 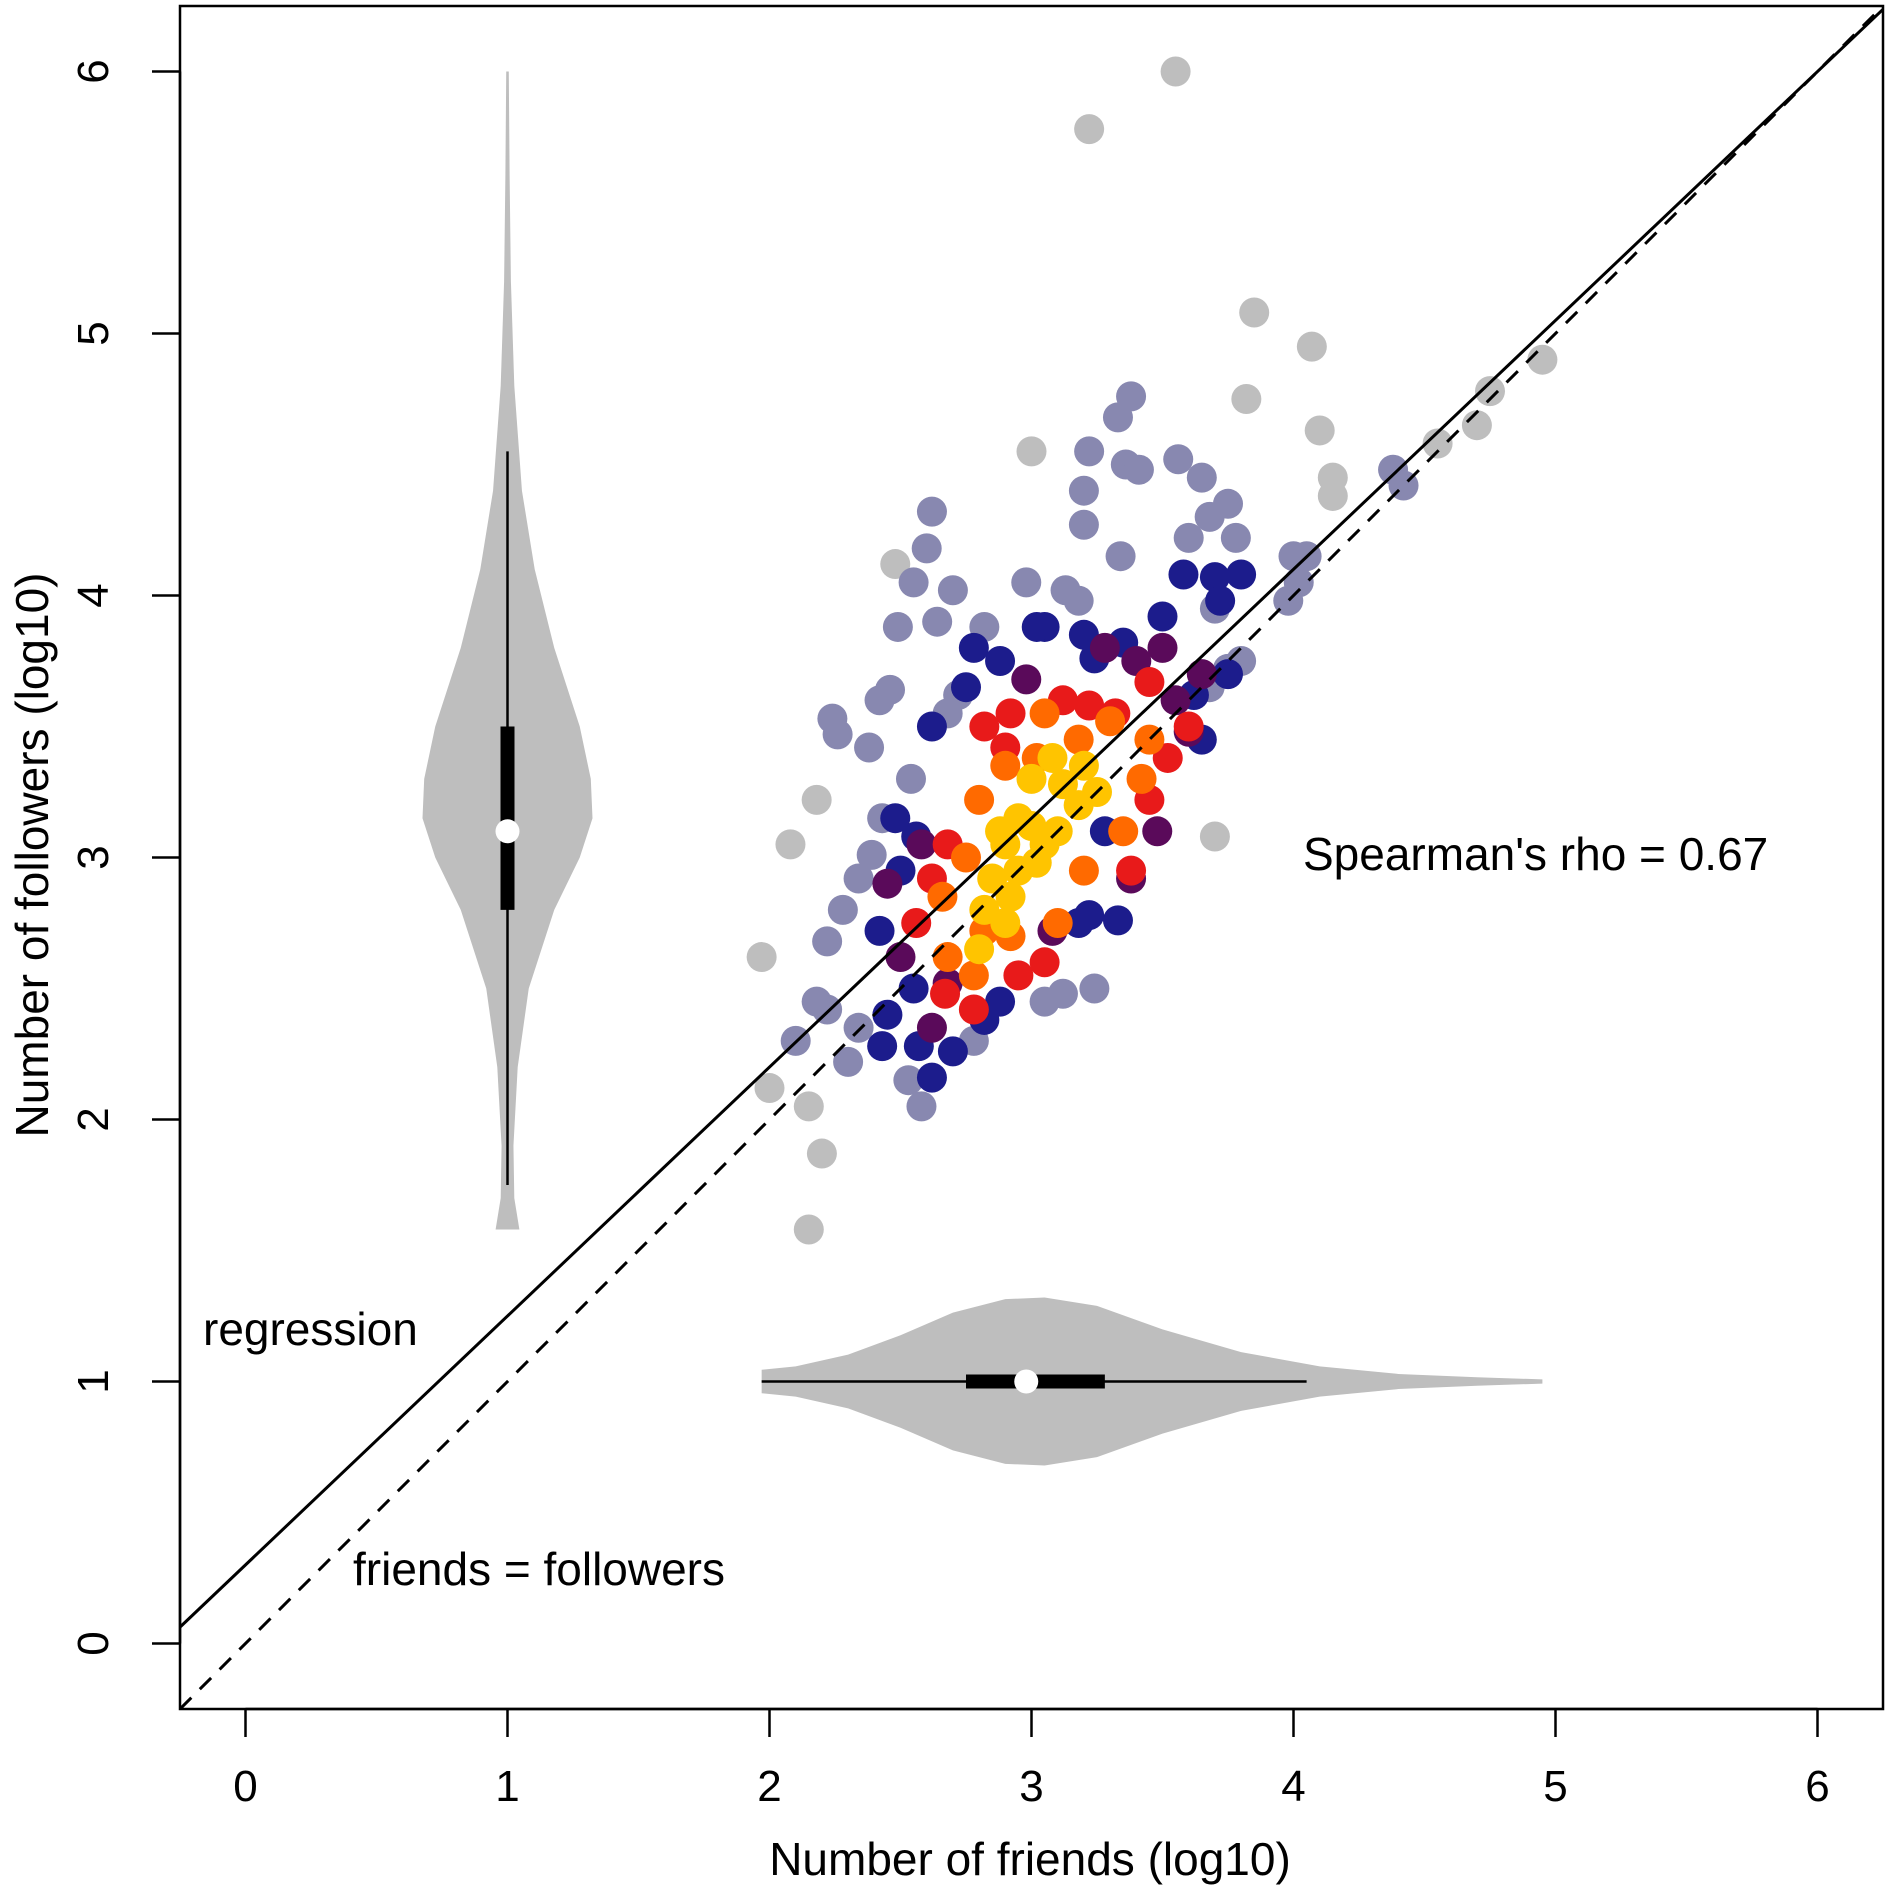 I want to click on x-tick-label: 5, so click(x=1555, y=1786).